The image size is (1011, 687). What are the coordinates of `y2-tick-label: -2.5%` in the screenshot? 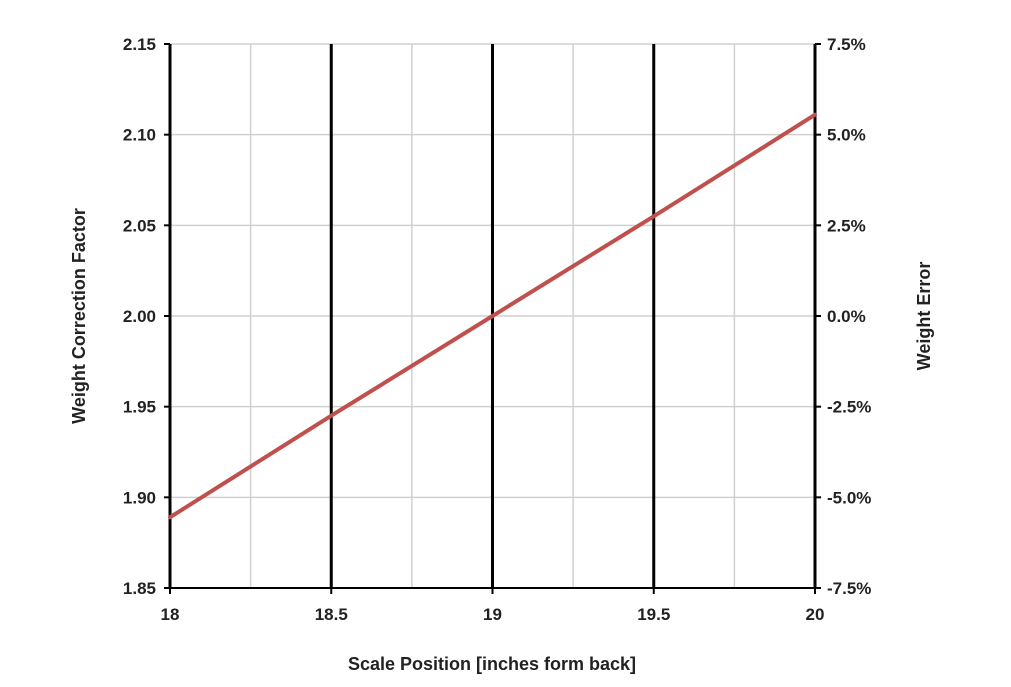 It's located at (849, 407).